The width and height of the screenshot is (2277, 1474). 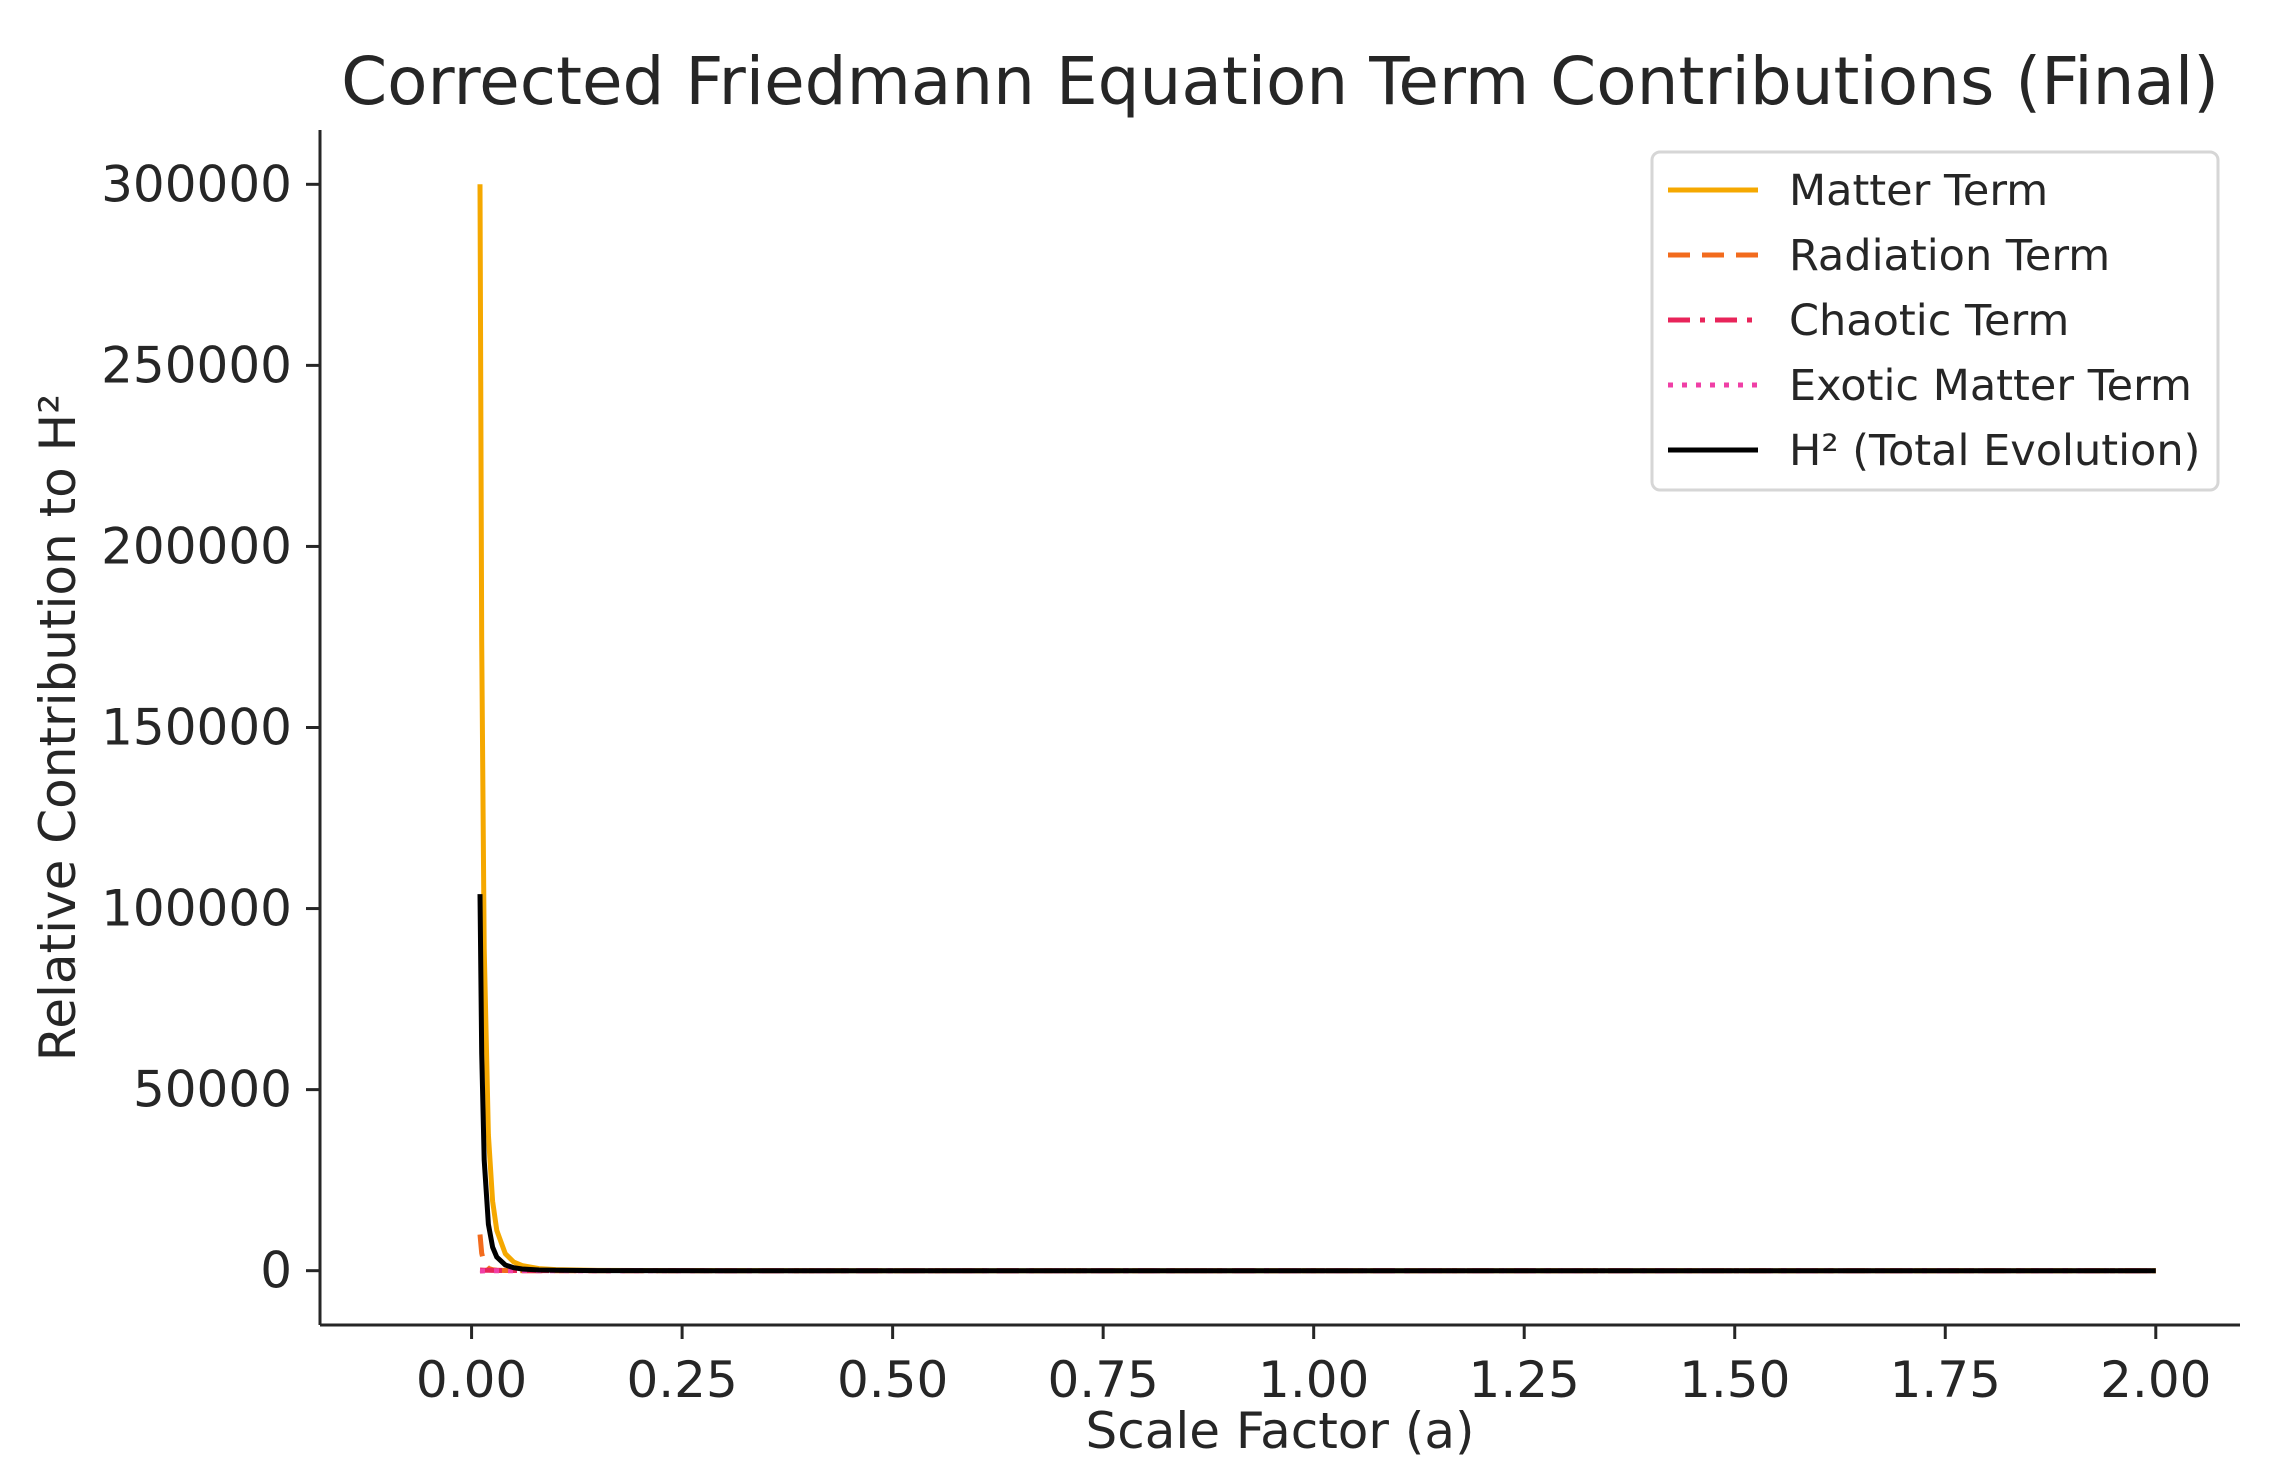 What do you see at coordinates (212, 1090) in the screenshot?
I see `y-tick-label: 50000` at bounding box center [212, 1090].